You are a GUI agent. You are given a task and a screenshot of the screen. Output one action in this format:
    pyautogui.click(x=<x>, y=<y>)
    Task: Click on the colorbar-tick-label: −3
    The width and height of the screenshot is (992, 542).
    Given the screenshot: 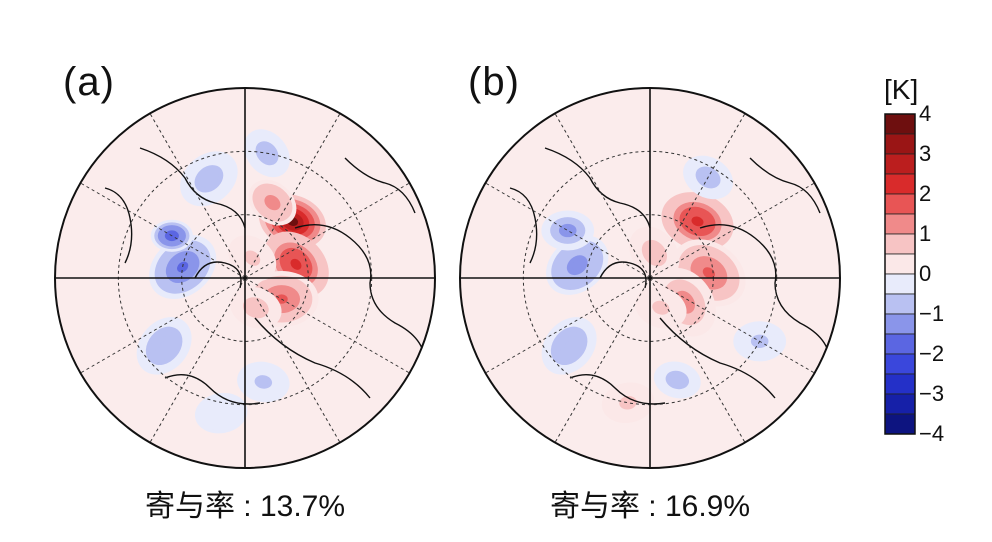 What is the action you would take?
    pyautogui.click(x=932, y=393)
    